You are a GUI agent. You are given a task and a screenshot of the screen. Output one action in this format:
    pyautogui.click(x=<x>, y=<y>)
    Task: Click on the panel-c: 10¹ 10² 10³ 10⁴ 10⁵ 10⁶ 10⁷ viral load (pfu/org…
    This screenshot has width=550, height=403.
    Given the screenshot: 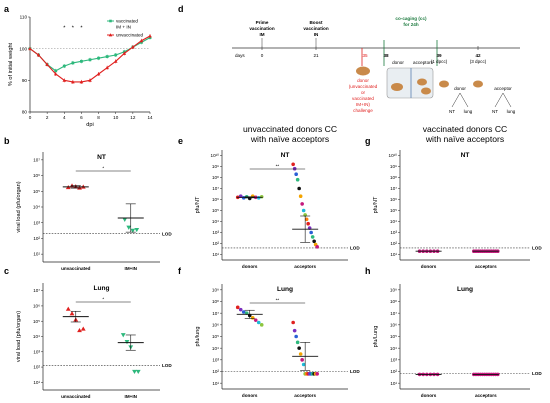 What is the action you would take?
    pyautogui.click(x=94, y=341)
    